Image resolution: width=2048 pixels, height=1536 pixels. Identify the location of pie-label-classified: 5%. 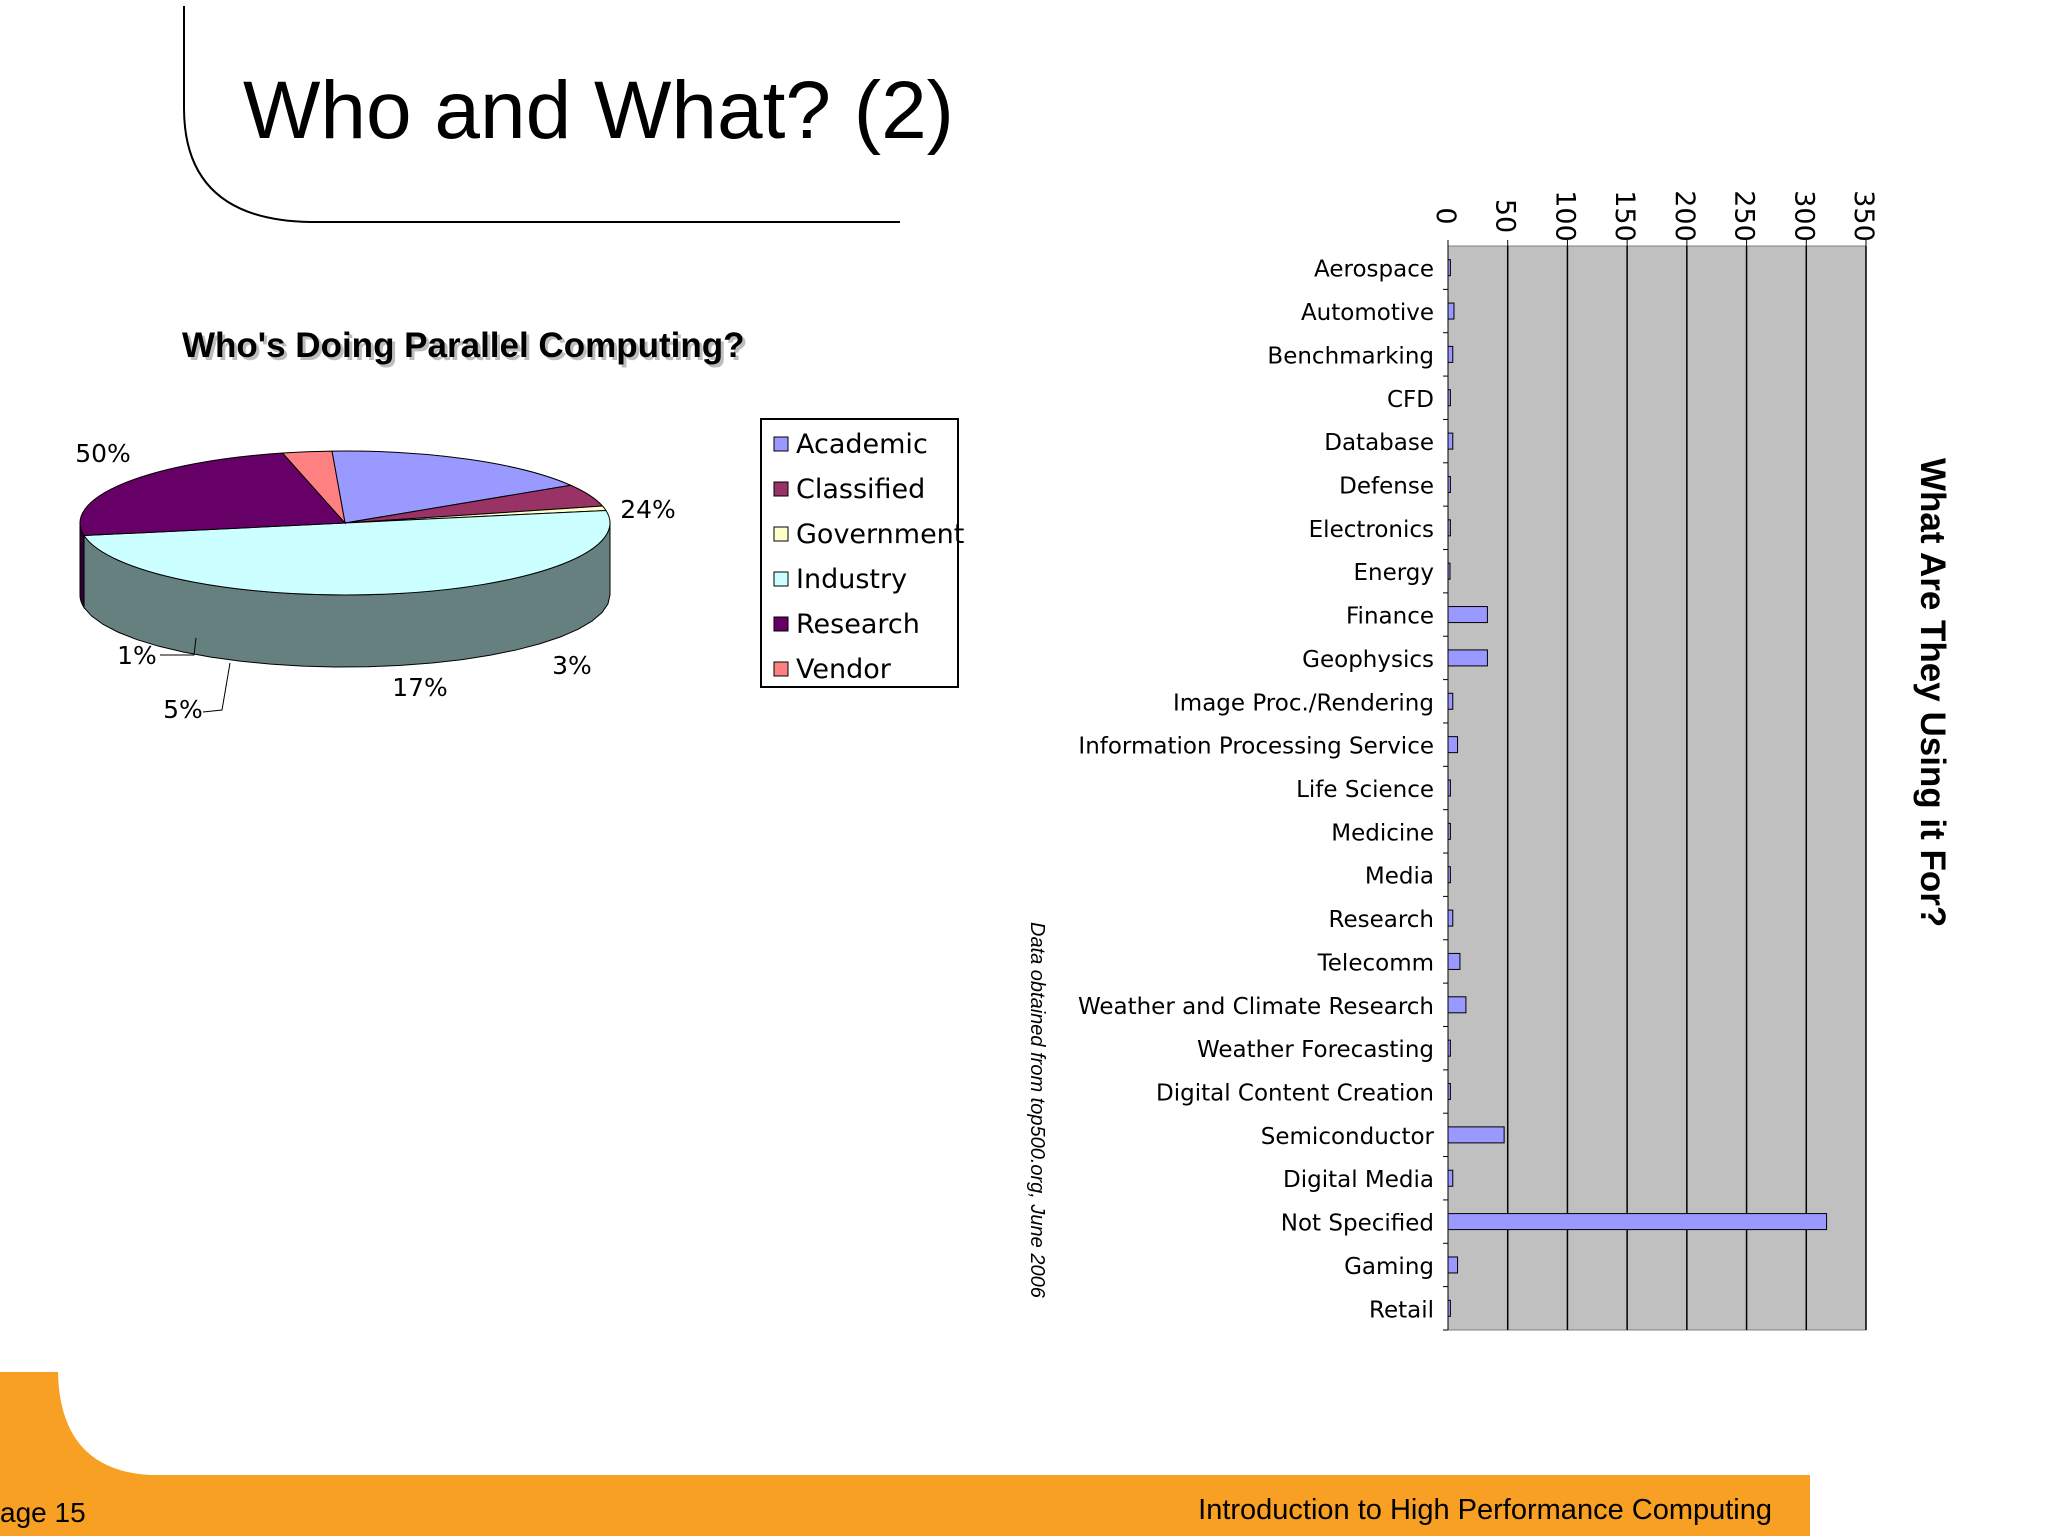
(183, 709).